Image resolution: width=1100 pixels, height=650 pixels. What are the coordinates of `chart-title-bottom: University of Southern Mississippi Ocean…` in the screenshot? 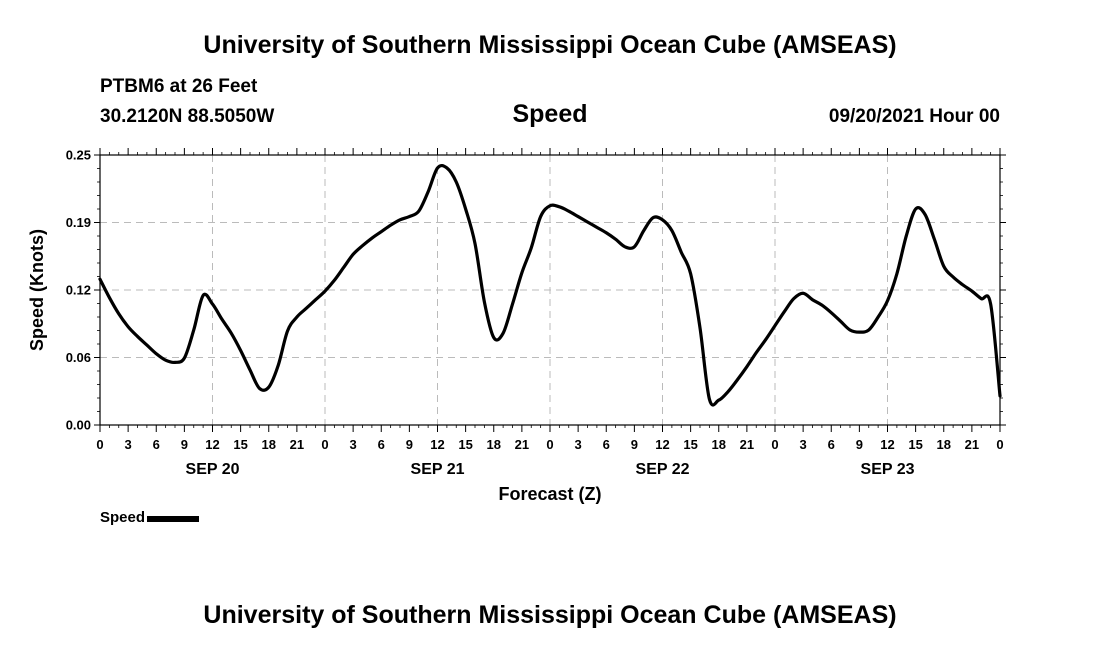 It's located at (550, 615).